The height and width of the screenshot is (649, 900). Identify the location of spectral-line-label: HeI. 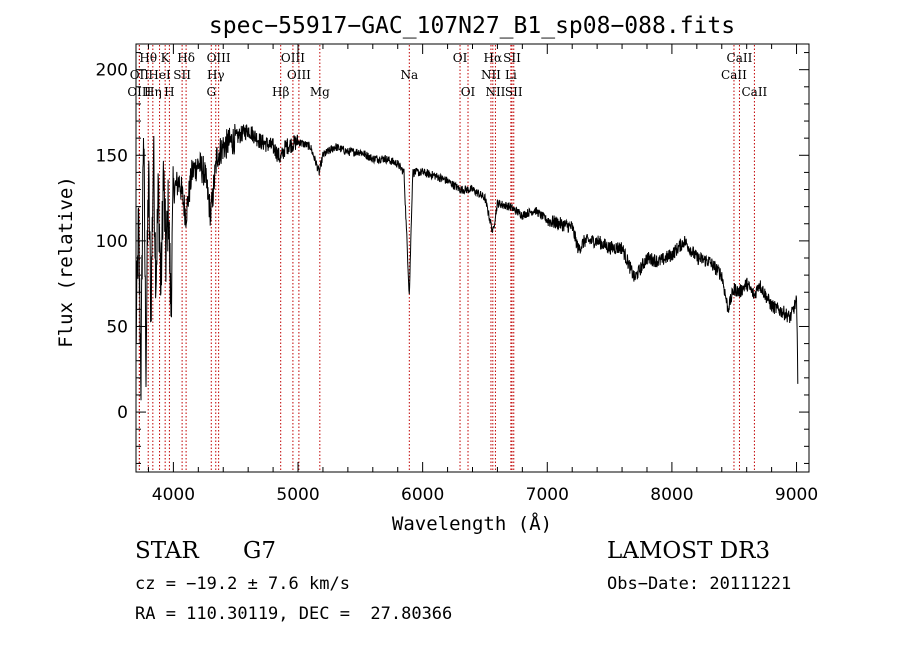
(159, 75).